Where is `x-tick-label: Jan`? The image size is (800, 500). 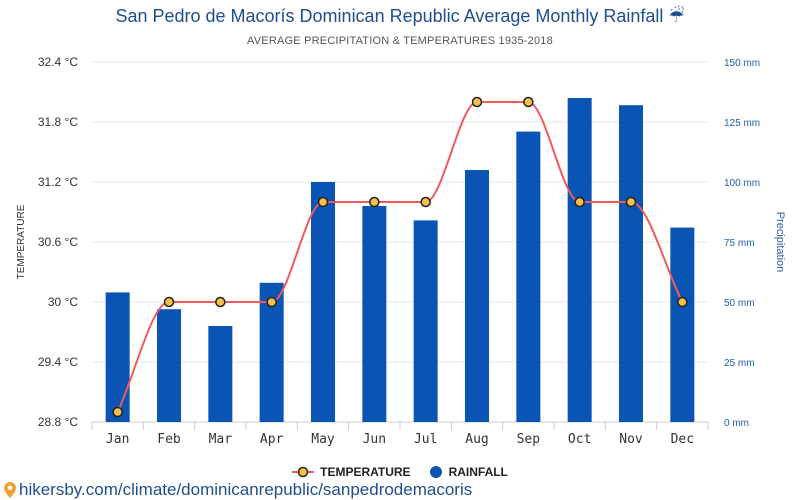
x-tick-label: Jan is located at coordinates (117, 439).